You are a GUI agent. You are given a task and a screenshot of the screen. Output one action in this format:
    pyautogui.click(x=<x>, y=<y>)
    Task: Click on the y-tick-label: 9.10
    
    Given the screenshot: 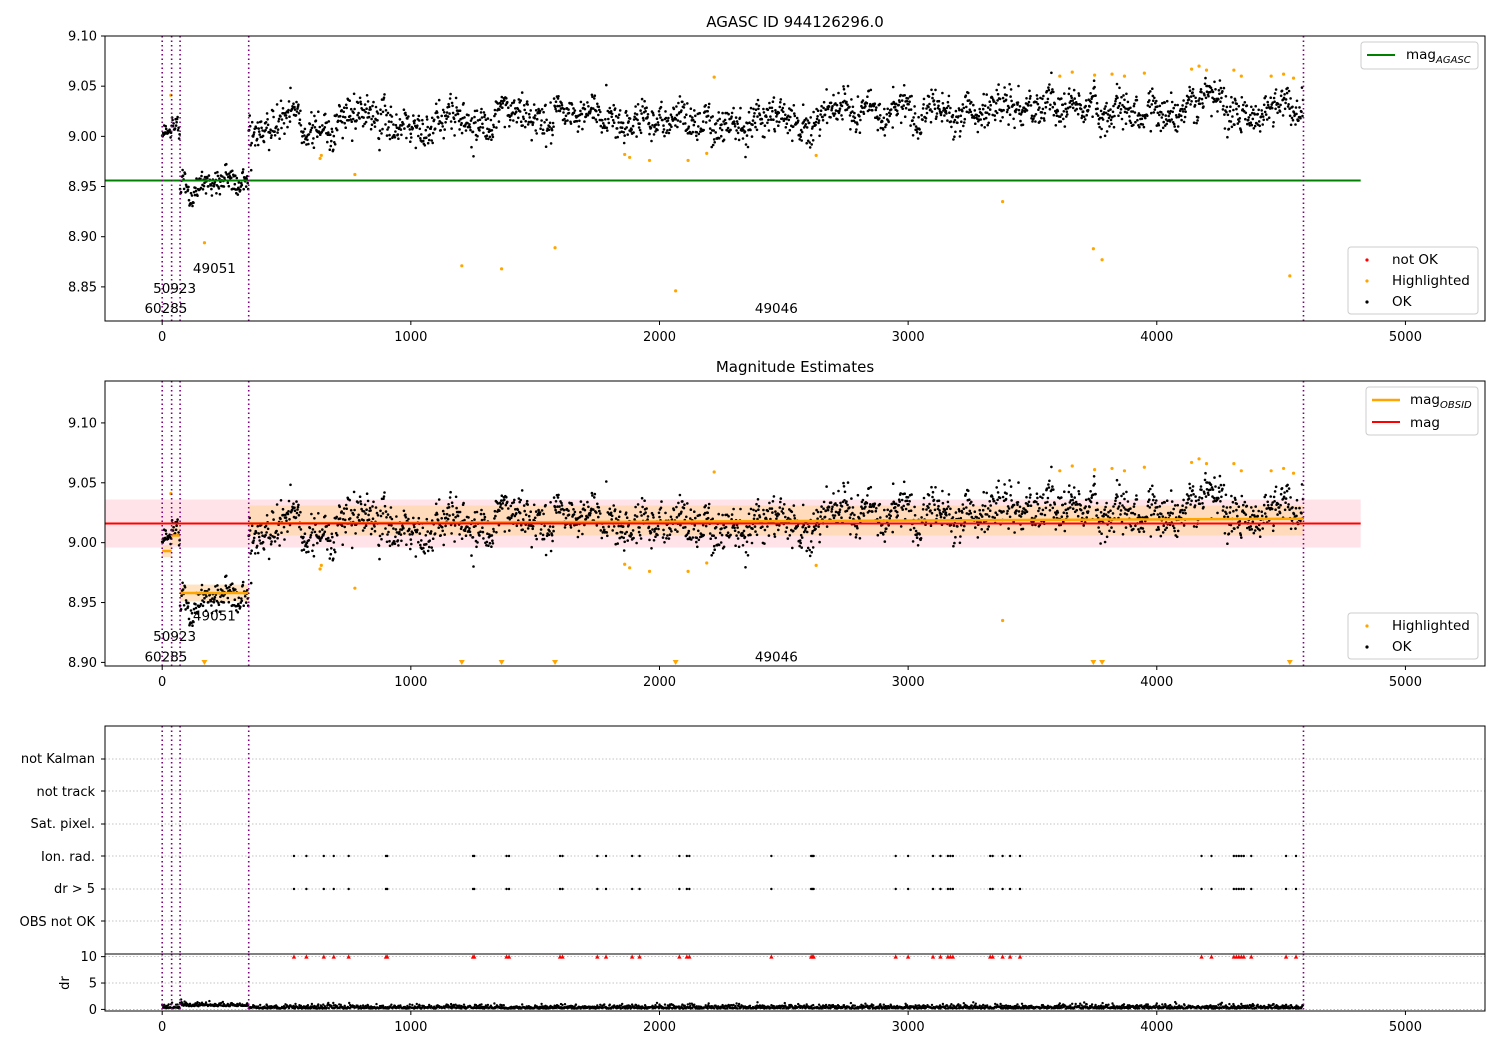 What is the action you would take?
    pyautogui.click(x=82, y=37)
    